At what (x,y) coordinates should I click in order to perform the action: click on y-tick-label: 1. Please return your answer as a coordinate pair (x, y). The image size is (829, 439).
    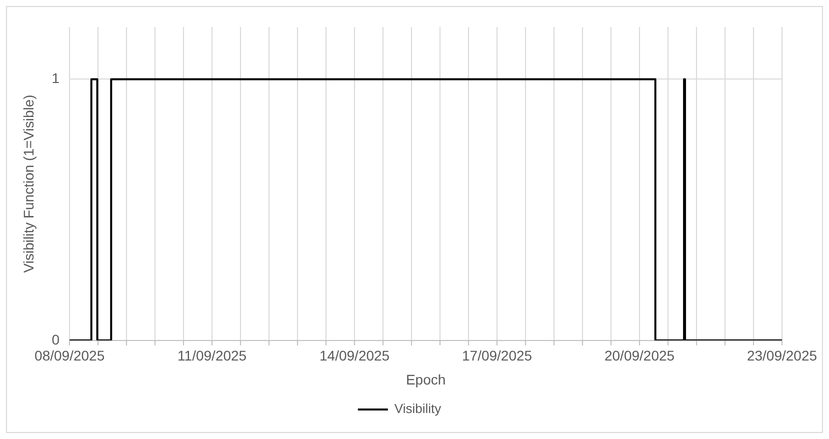
    Looking at the image, I should click on (56, 78).